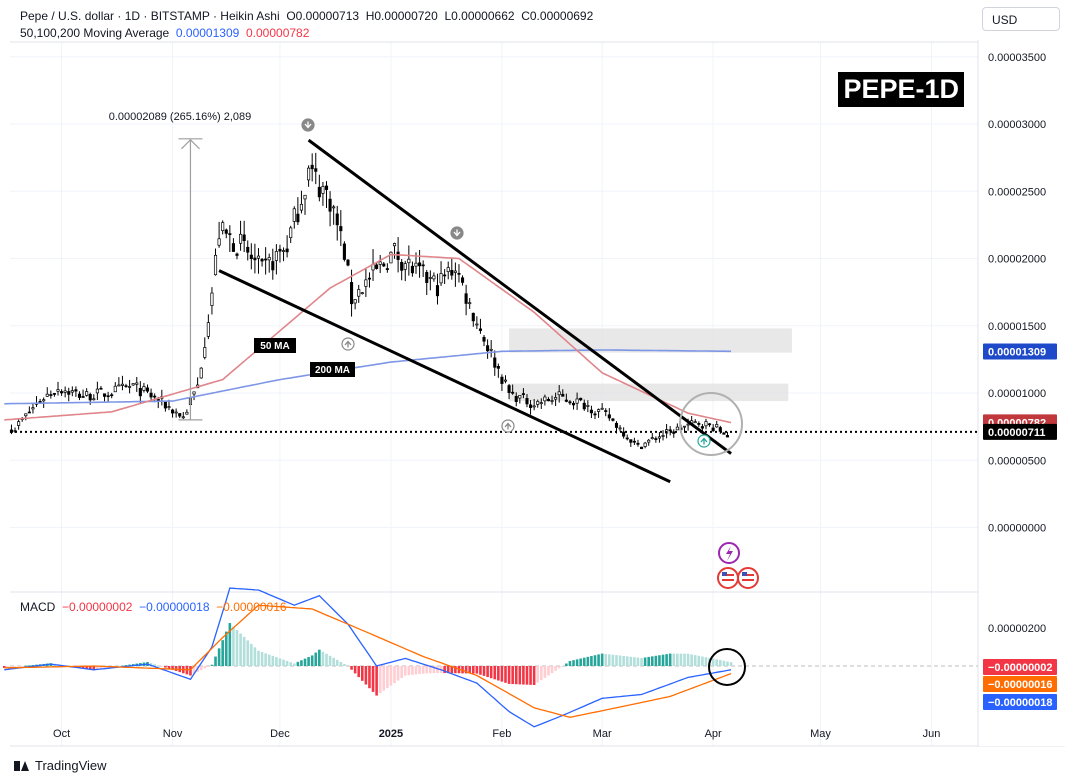 The width and height of the screenshot is (1076, 782). What do you see at coordinates (368, 661) in the screenshot?
I see `macd-signal-line` at bounding box center [368, 661].